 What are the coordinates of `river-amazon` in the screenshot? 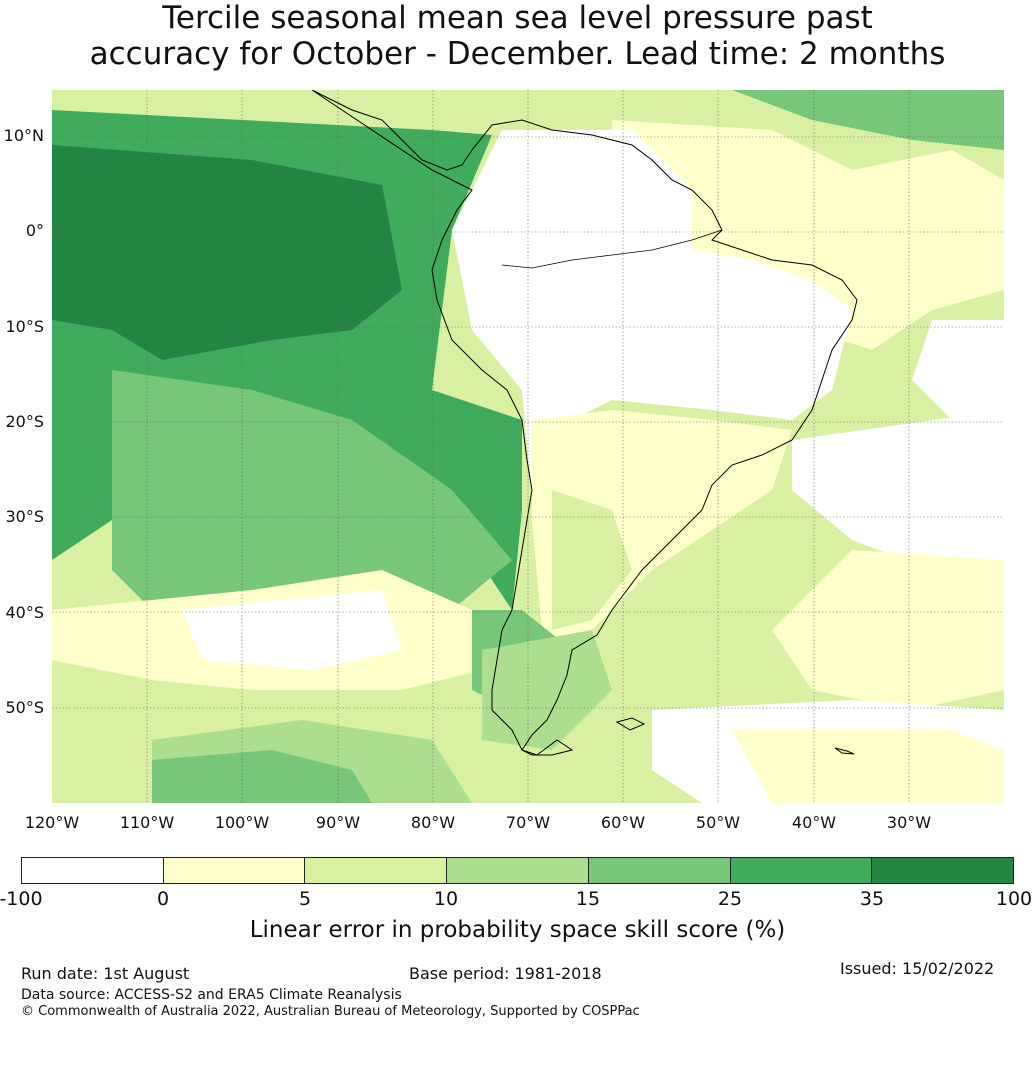 It's located at (612, 249).